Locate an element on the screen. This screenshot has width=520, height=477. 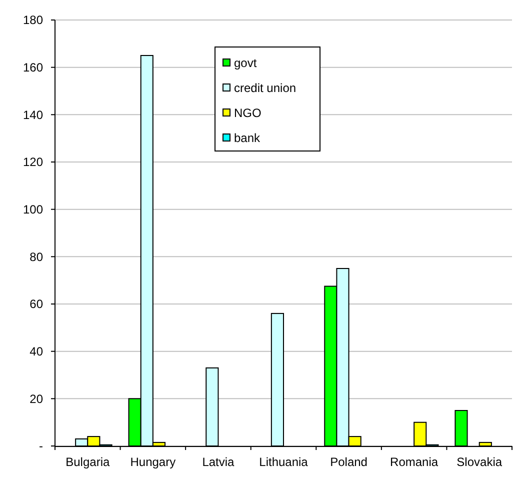
x-tick-label: Latvia is located at coordinates (218, 462).